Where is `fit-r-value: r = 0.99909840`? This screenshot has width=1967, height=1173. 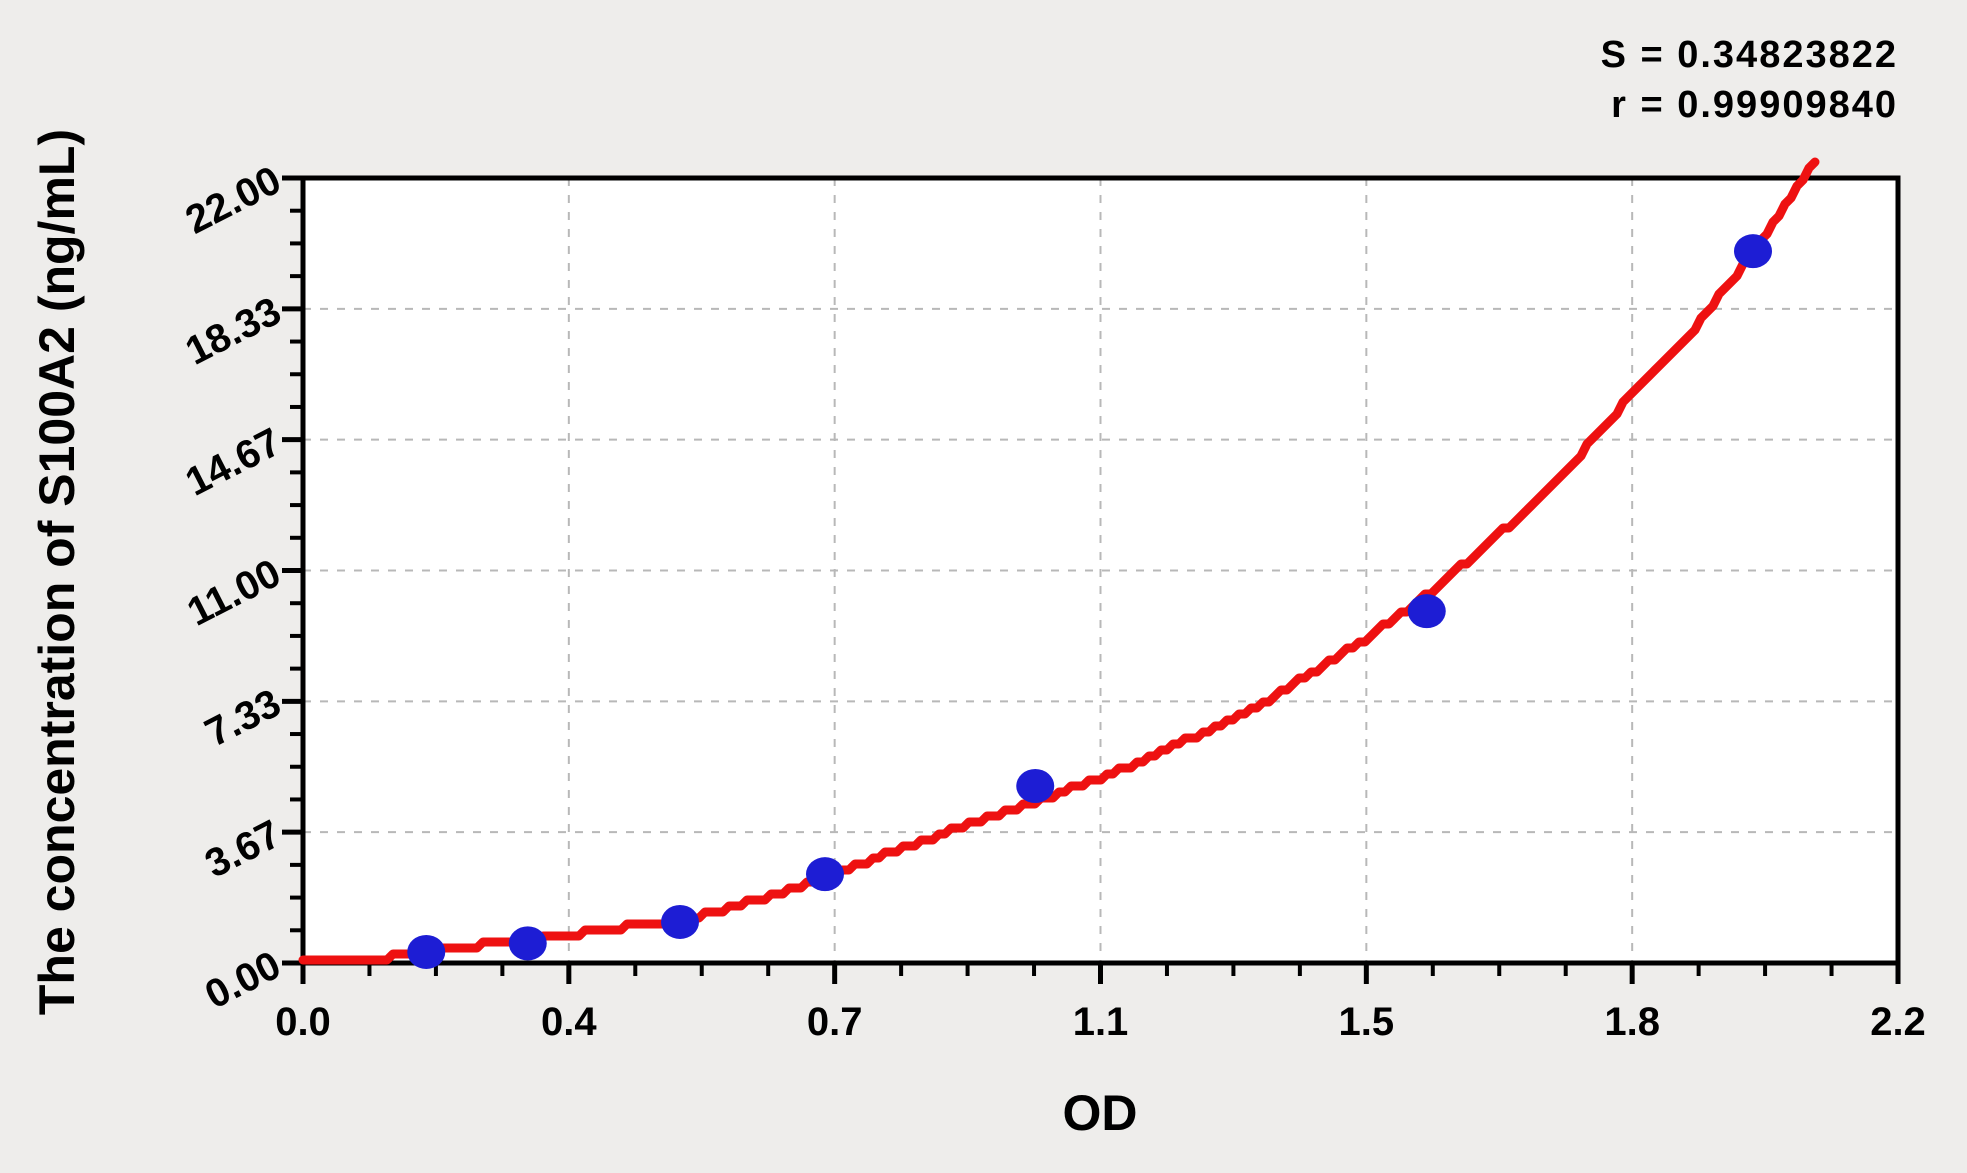 fit-r-value: r = 0.99909840 is located at coordinates (1754, 105).